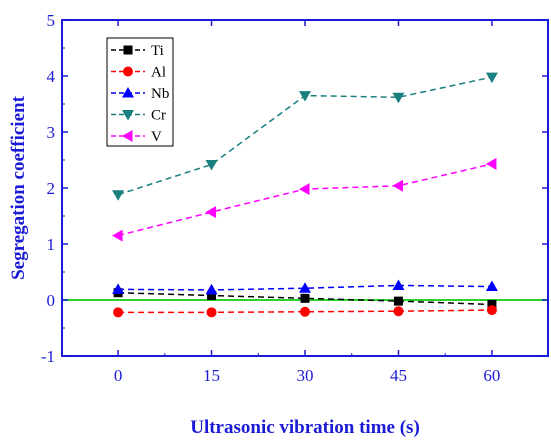 The height and width of the screenshot is (443, 551). I want to click on y-tick-label: 0, so click(51, 300).